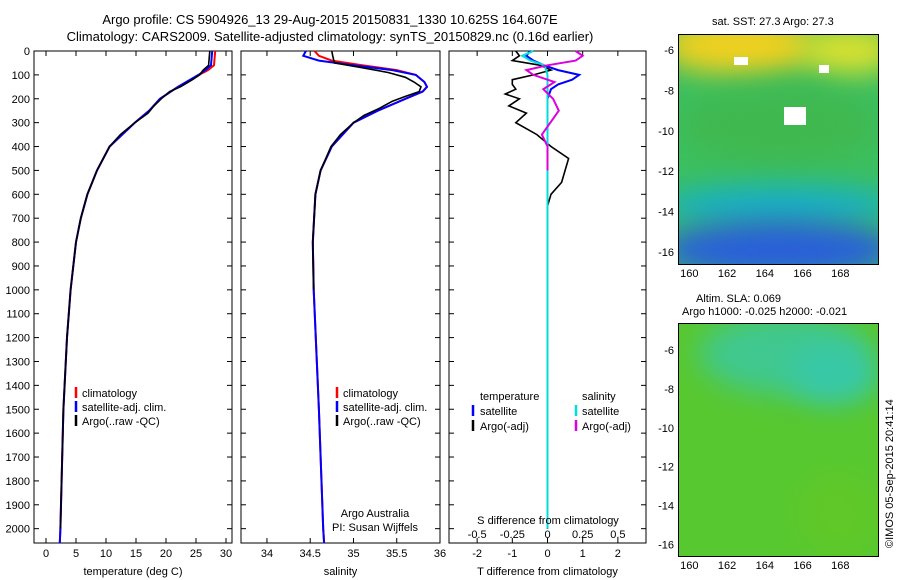  Describe the element at coordinates (18, 482) in the screenshot. I see `depth-tick-label: 1800` at that location.